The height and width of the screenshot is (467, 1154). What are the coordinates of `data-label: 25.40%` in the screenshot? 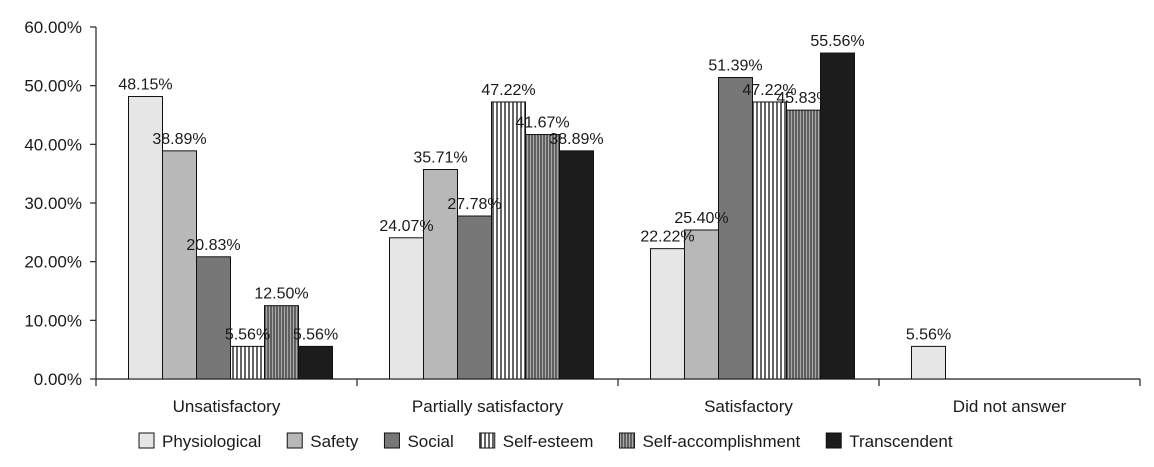 It's located at (701, 218).